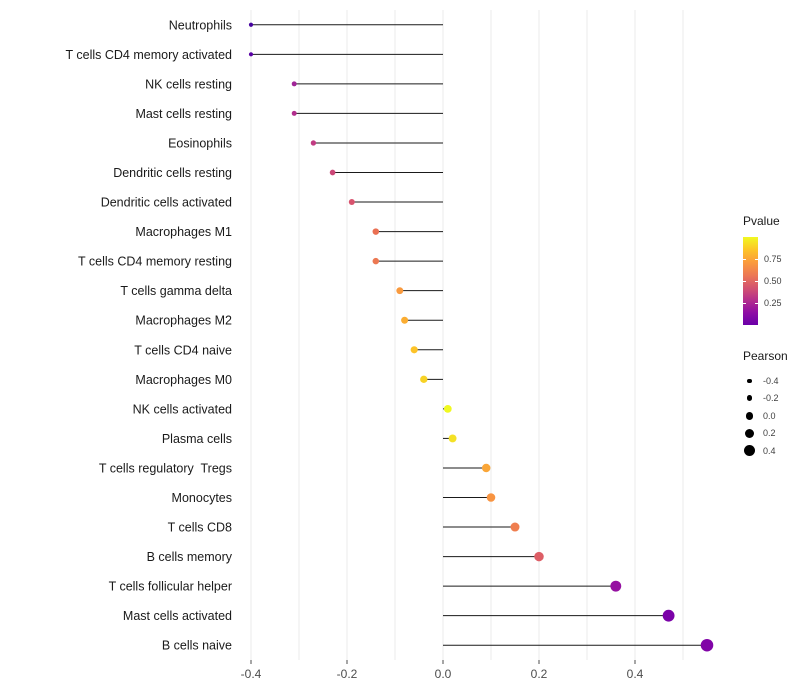 Image resolution: width=800 pixels, height=700 pixels. I want to click on pearson-size-item: -0.4, so click(771, 381).